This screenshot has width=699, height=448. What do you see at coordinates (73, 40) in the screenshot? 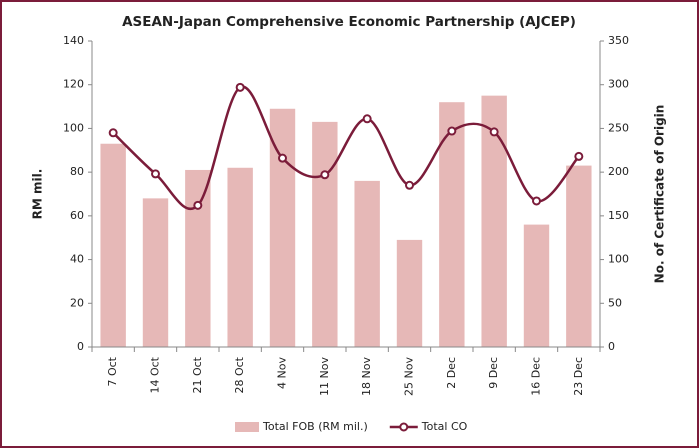
I see `y-tick-label: 140` at bounding box center [73, 40].